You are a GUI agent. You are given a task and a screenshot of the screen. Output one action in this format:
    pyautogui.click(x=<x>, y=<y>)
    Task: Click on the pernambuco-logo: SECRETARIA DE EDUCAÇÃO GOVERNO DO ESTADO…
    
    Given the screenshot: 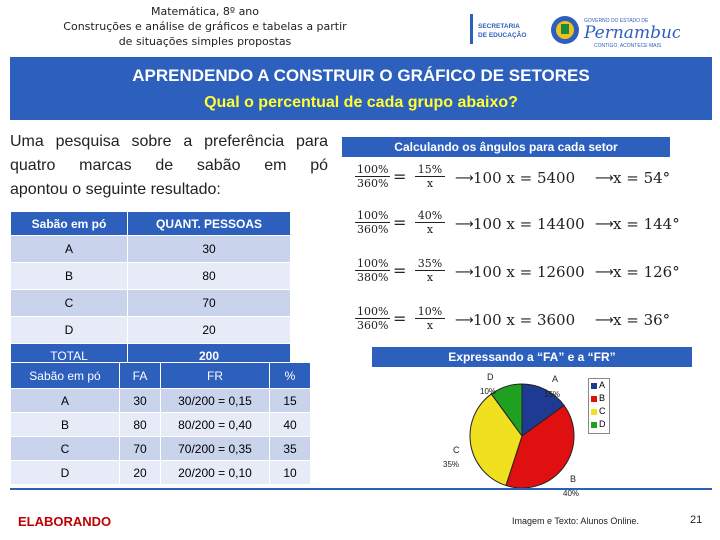 What is the action you would take?
    pyautogui.click(x=581, y=31)
    